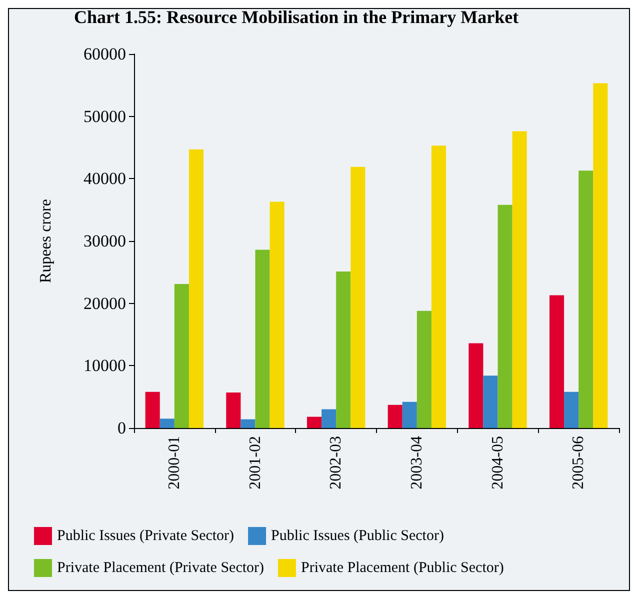  I want to click on x-tick-label: 2005-06, so click(579, 463).